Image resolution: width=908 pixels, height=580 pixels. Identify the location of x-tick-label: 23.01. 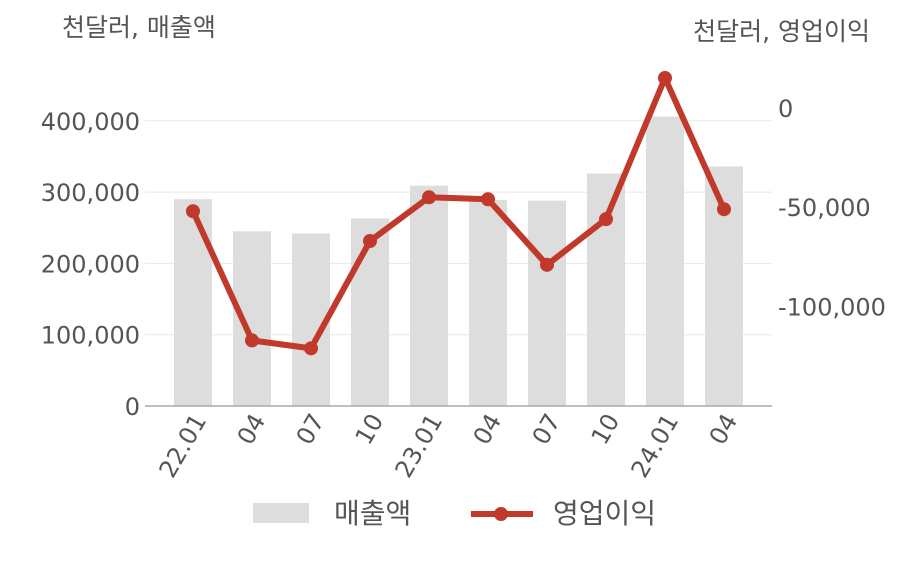
(419, 446).